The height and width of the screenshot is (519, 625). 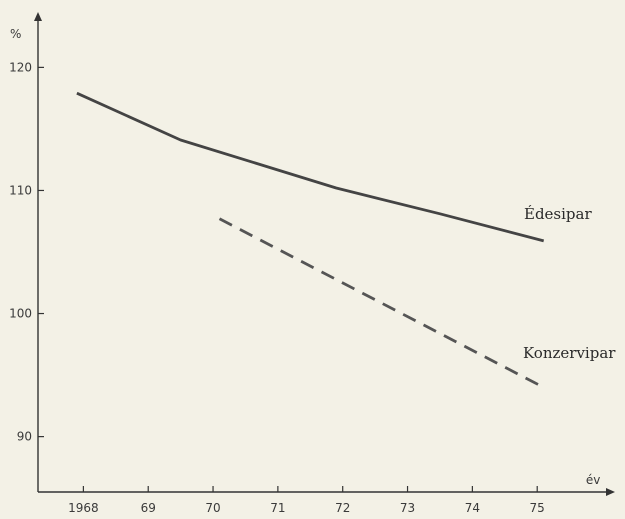 What do you see at coordinates (26, 252) in the screenshot?
I see `y-ticks: 90 100 110 120` at bounding box center [26, 252].